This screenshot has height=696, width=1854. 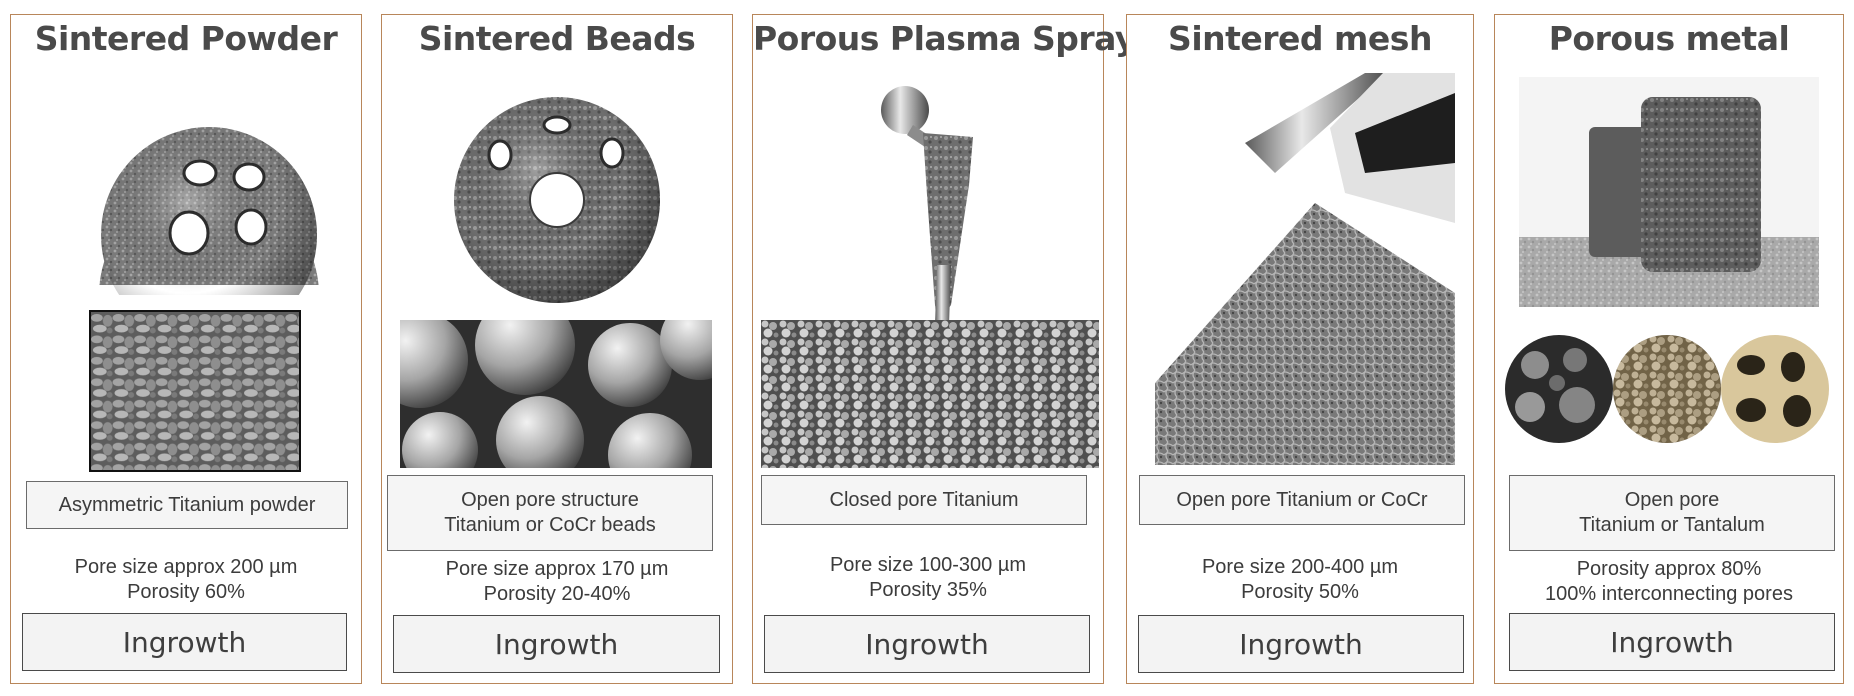 I want to click on stats: Pore size approx 170 µm Porosity 20-40%, so click(x=557, y=582).